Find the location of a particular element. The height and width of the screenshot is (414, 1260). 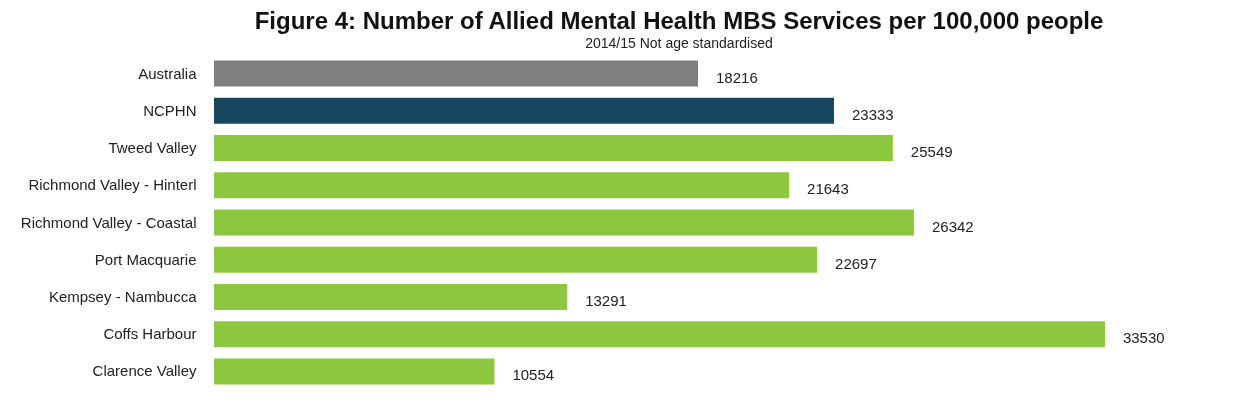

y-tick-label: Clarence Valley is located at coordinates (144, 371).